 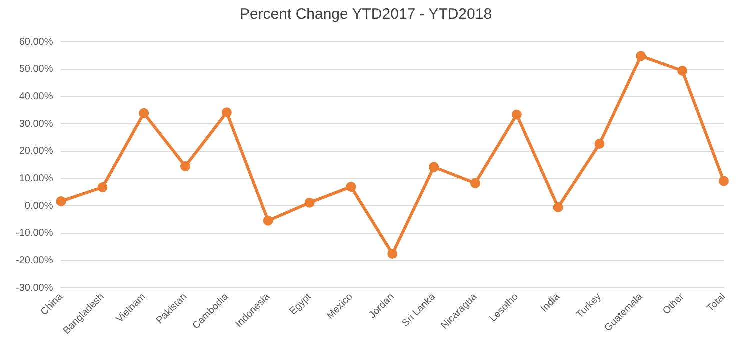 What do you see at coordinates (366, 15) in the screenshot?
I see `chart-title: Percent Change YTD2017 - YTD2018` at bounding box center [366, 15].